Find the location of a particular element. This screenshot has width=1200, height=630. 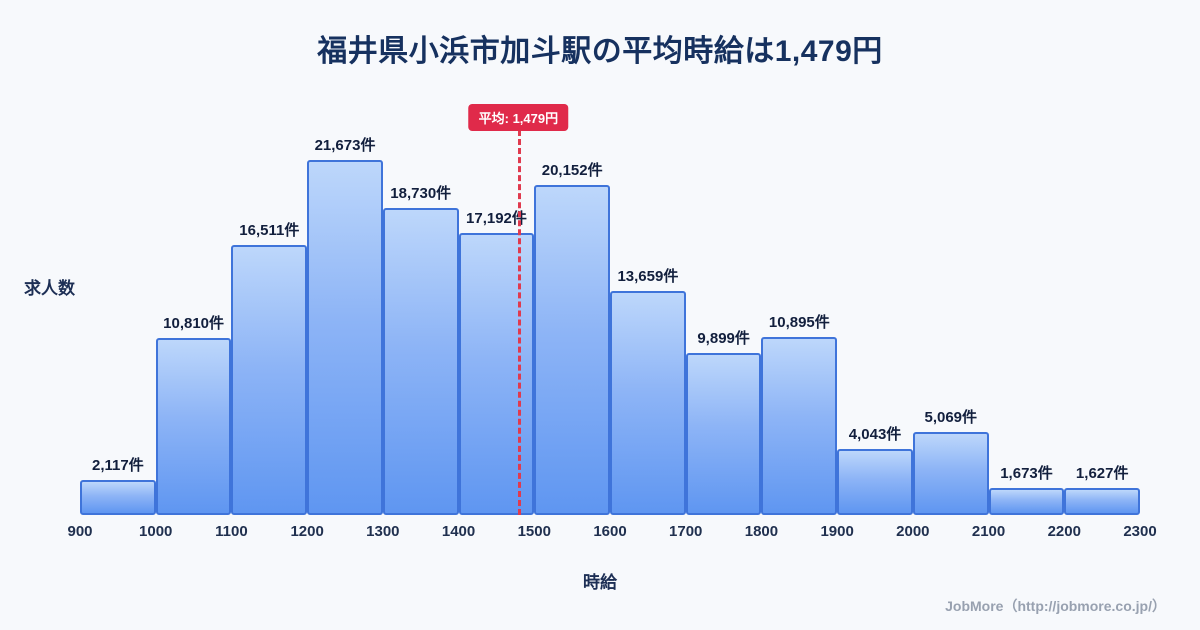

y-axis-label: 求人数 is located at coordinates (49, 288).